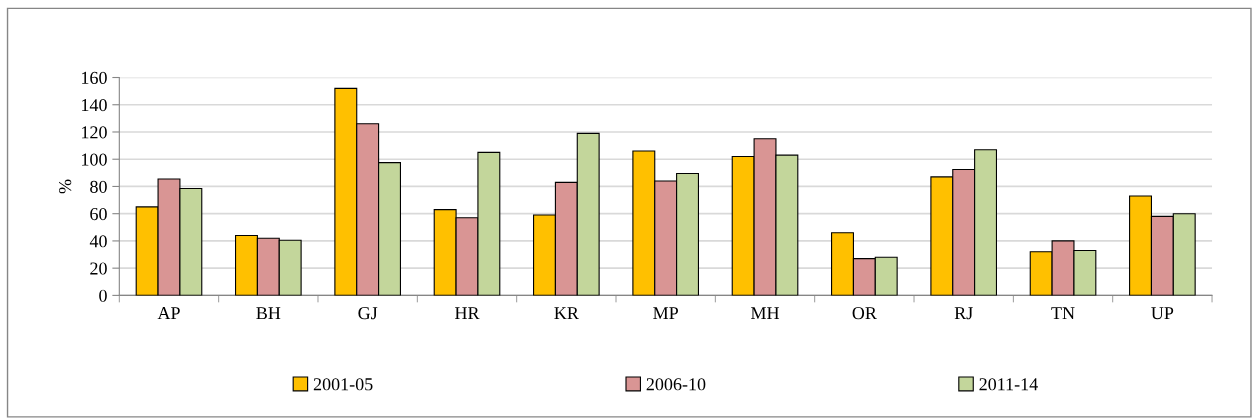 The width and height of the screenshot is (1256, 419). What do you see at coordinates (1063, 313) in the screenshot?
I see `x-tick-label: TN` at bounding box center [1063, 313].